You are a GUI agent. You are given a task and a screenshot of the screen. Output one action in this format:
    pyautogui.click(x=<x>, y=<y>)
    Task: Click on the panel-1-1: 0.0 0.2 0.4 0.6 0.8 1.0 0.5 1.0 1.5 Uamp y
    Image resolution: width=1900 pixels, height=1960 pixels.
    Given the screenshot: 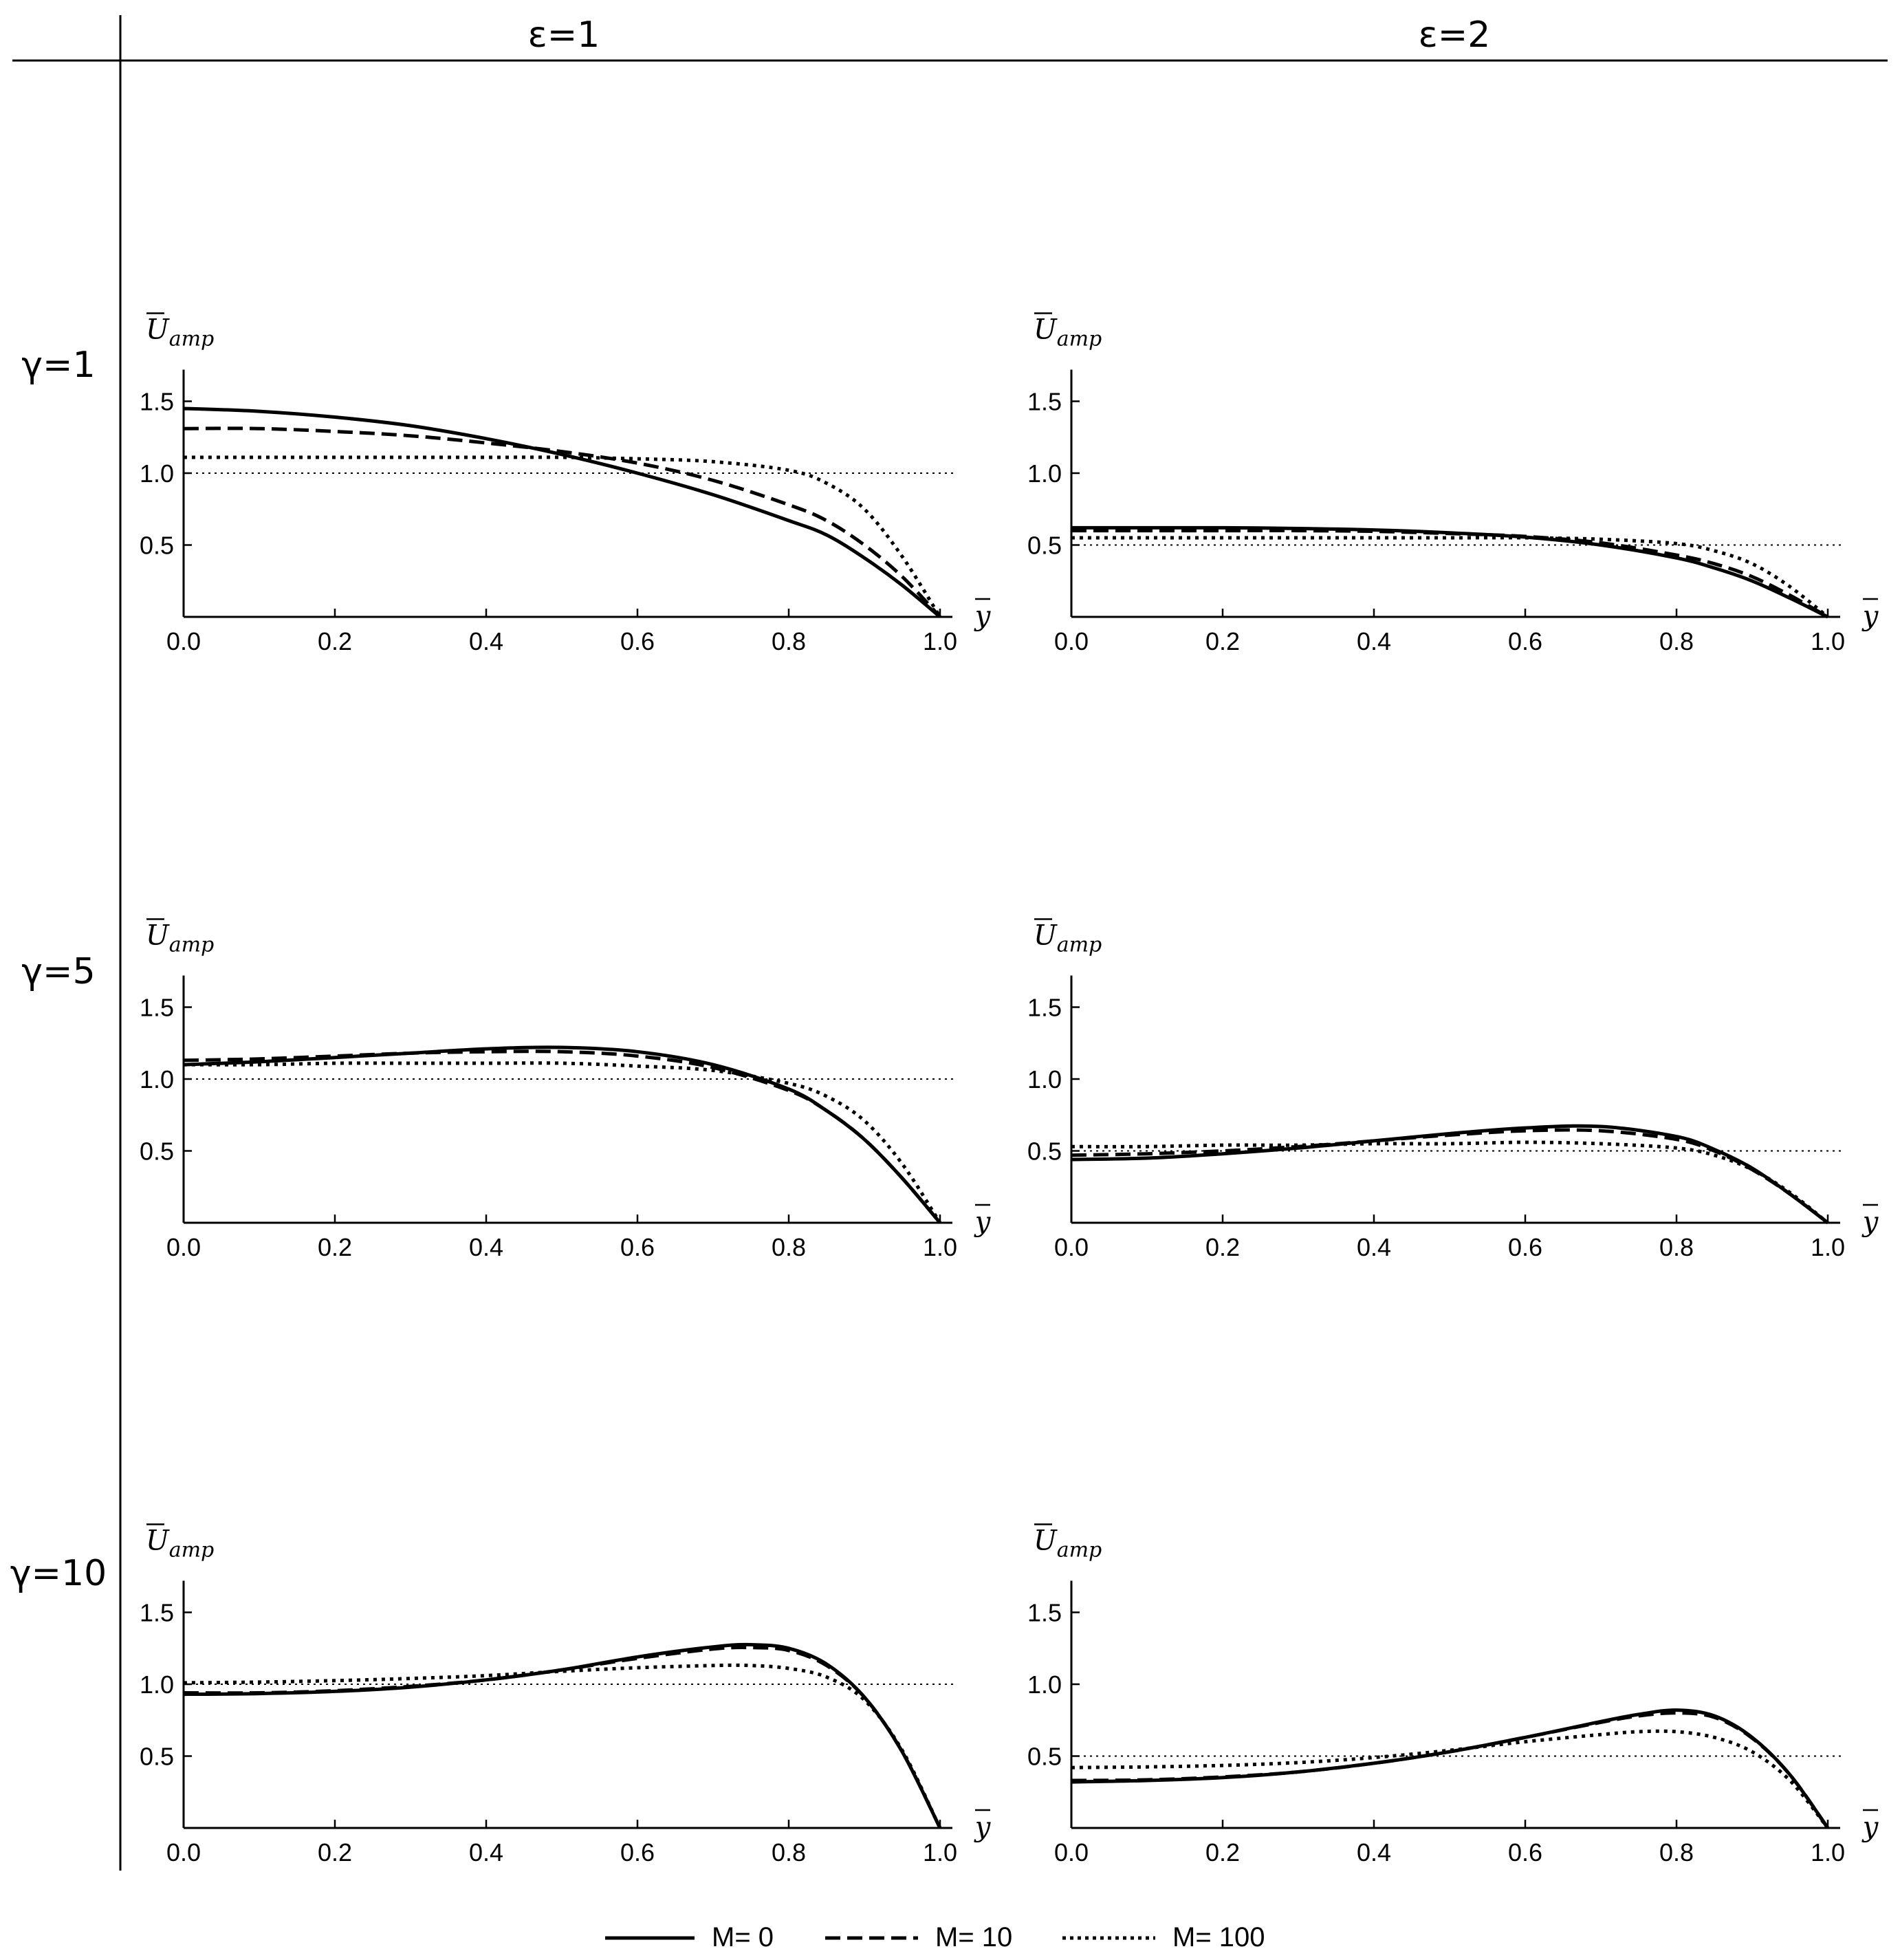 What is the action you would take?
    pyautogui.click(x=566, y=483)
    